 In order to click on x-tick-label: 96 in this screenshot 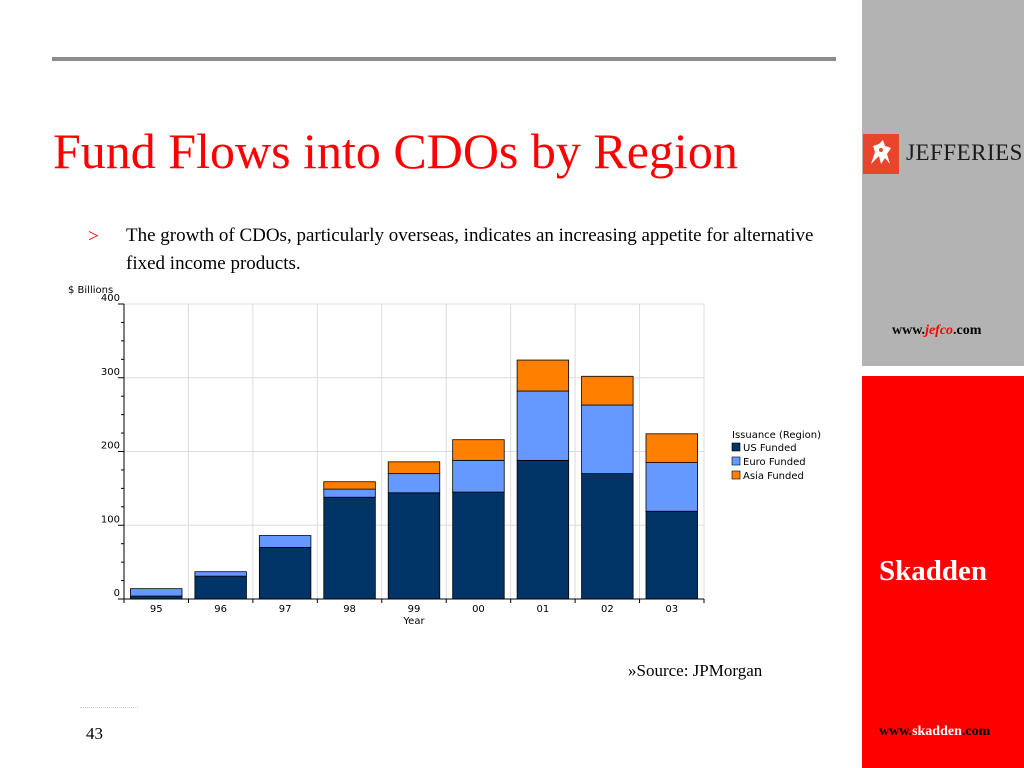, I will do `click(220, 609)`.